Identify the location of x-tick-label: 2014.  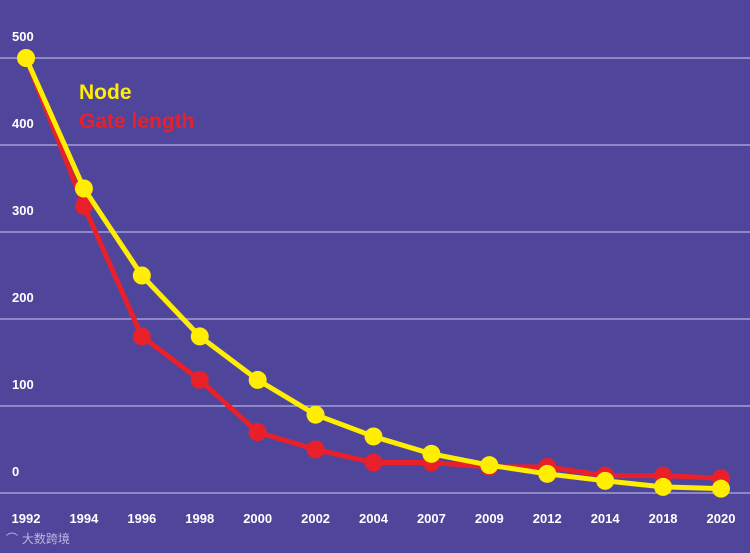
(606, 518).